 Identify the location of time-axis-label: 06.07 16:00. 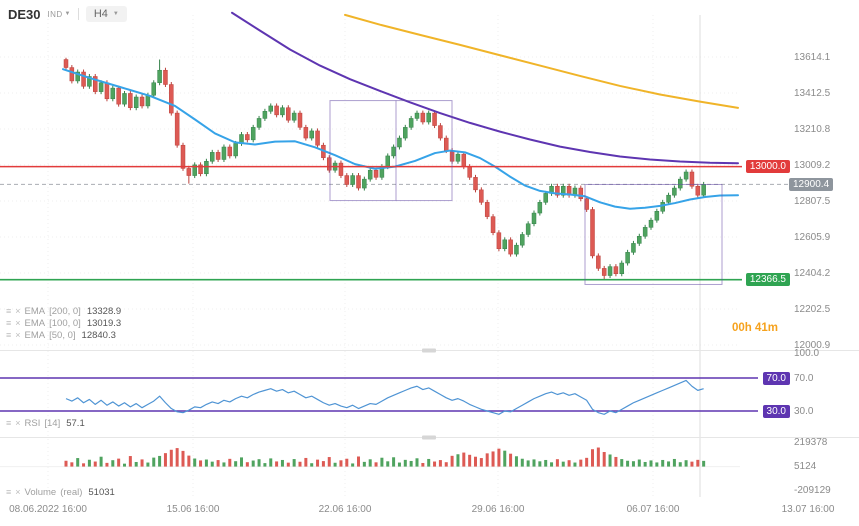
(653, 509).